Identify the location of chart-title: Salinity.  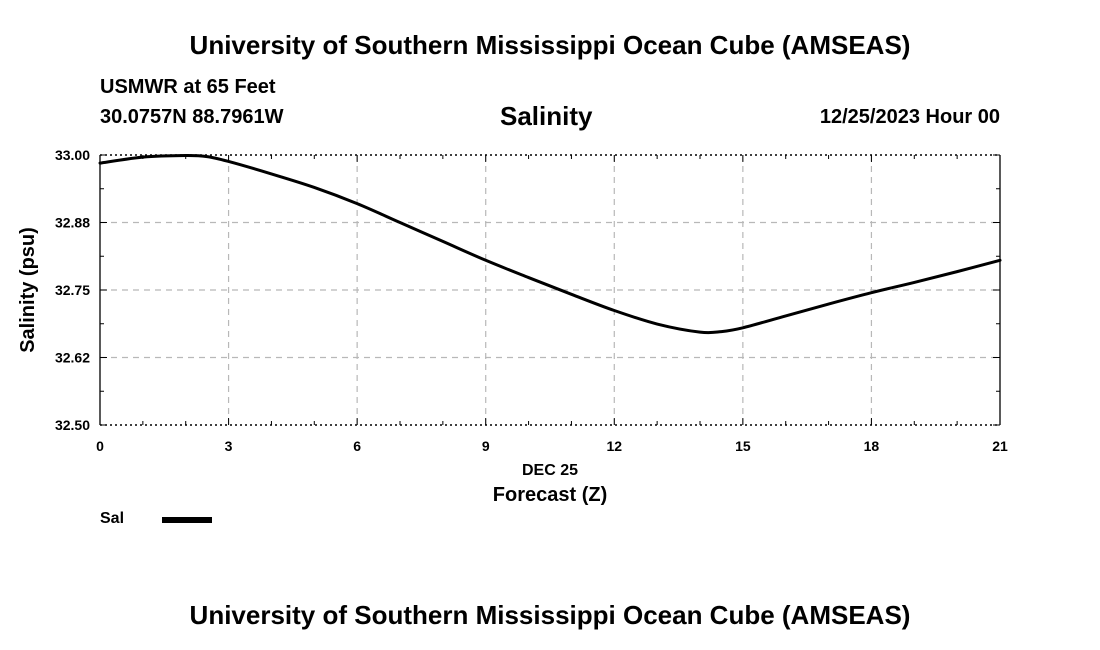
(546, 116).